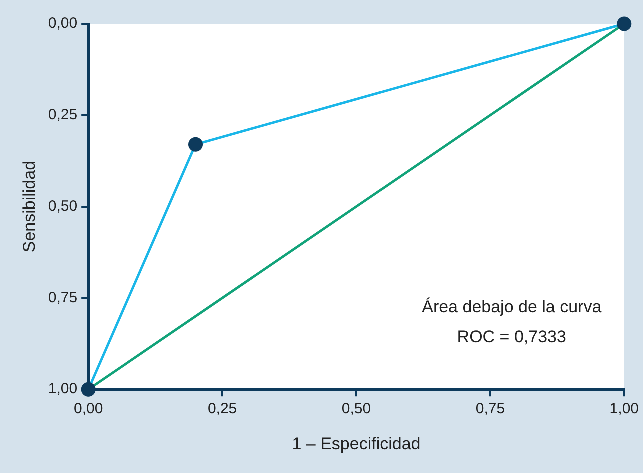  Describe the element at coordinates (491, 409) in the screenshot. I see `x-tick-label: 0,75` at that location.